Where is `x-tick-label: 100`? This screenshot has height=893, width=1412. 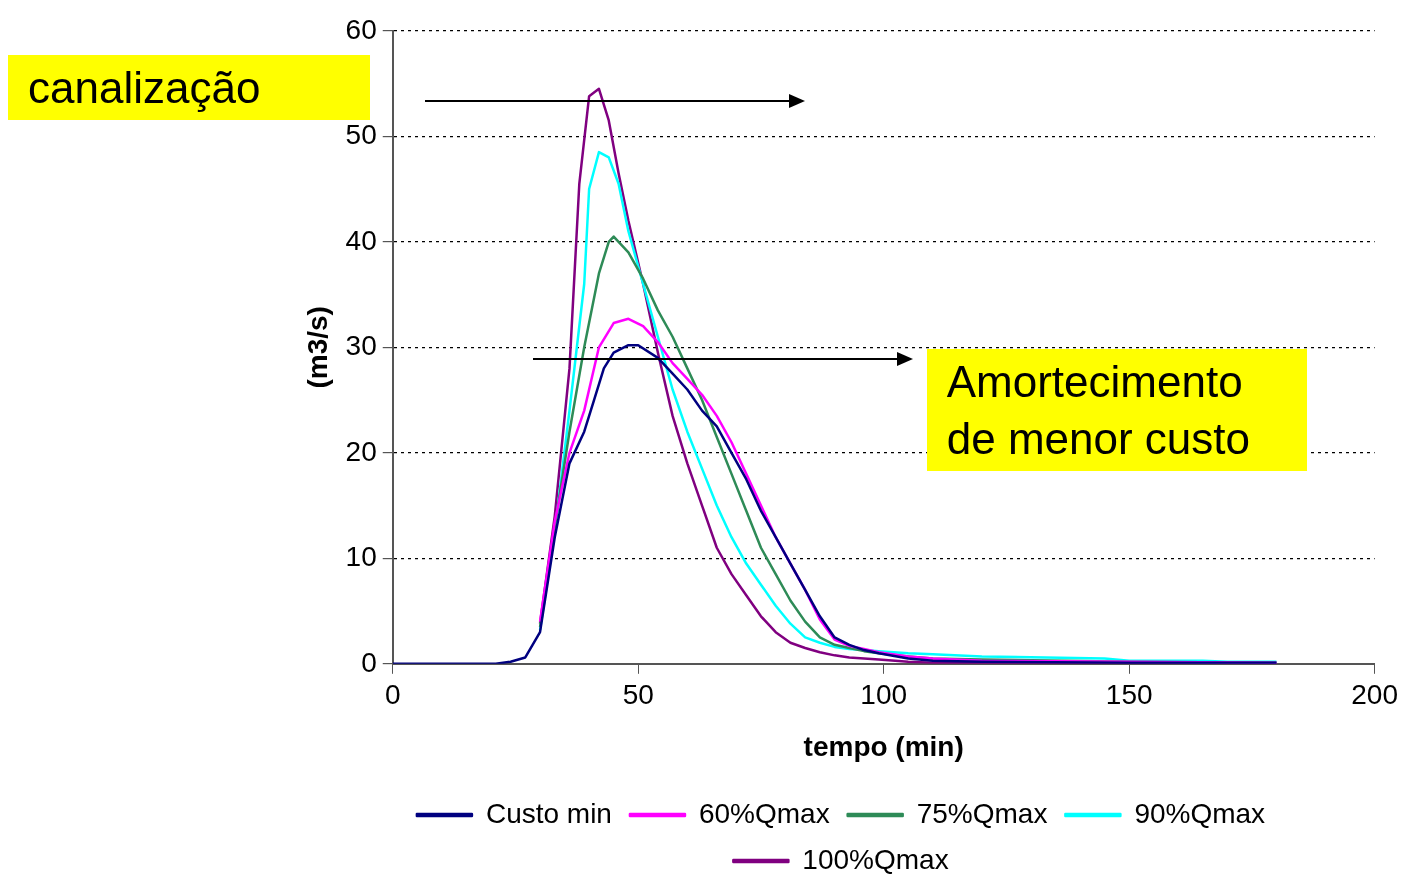
x-tick-label: 100 is located at coordinates (884, 695).